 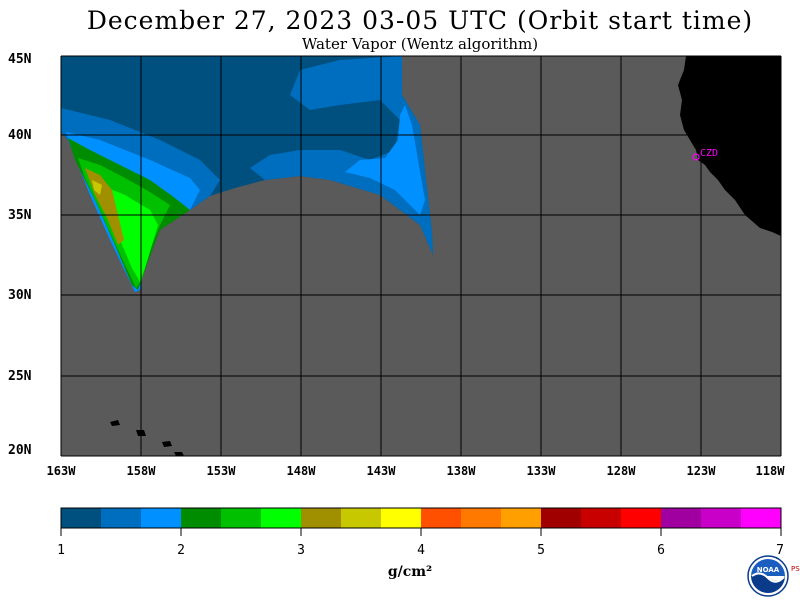 What do you see at coordinates (221, 471) in the screenshot?
I see `lon-label-153w: 153W` at bounding box center [221, 471].